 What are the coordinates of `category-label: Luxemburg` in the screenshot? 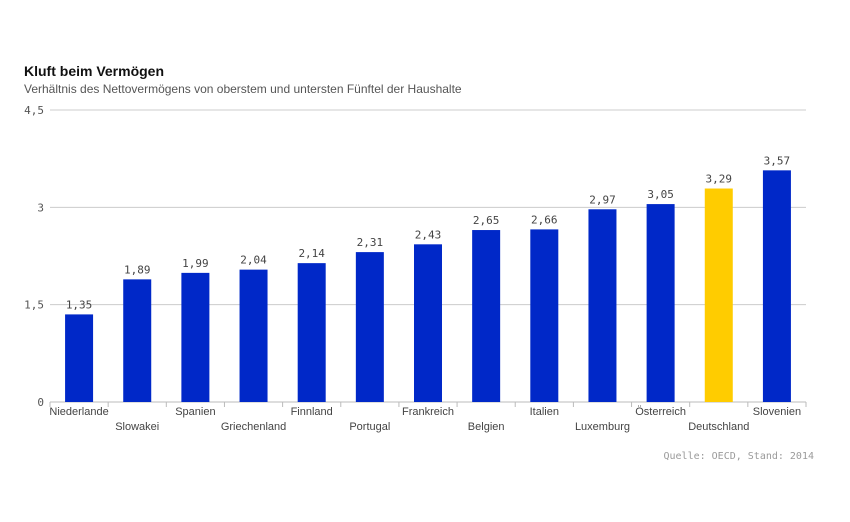 It's located at (602, 427).